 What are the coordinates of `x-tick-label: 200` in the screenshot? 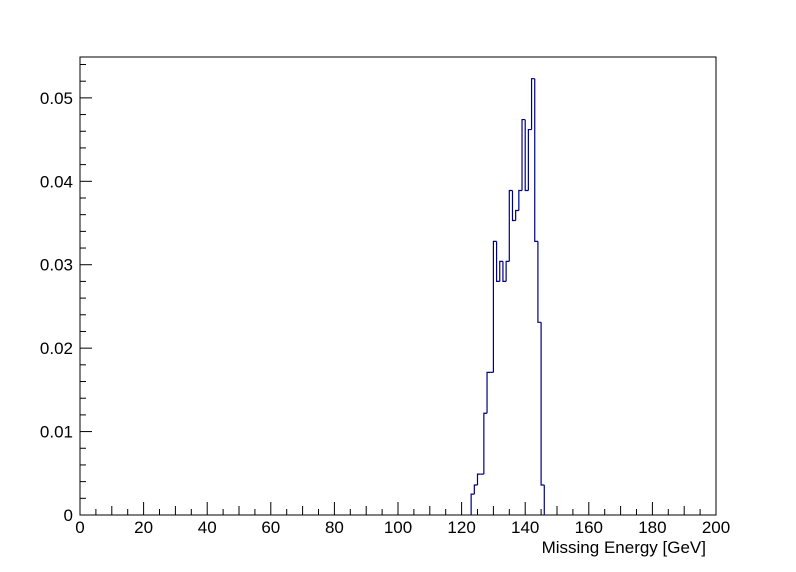 It's located at (716, 527).